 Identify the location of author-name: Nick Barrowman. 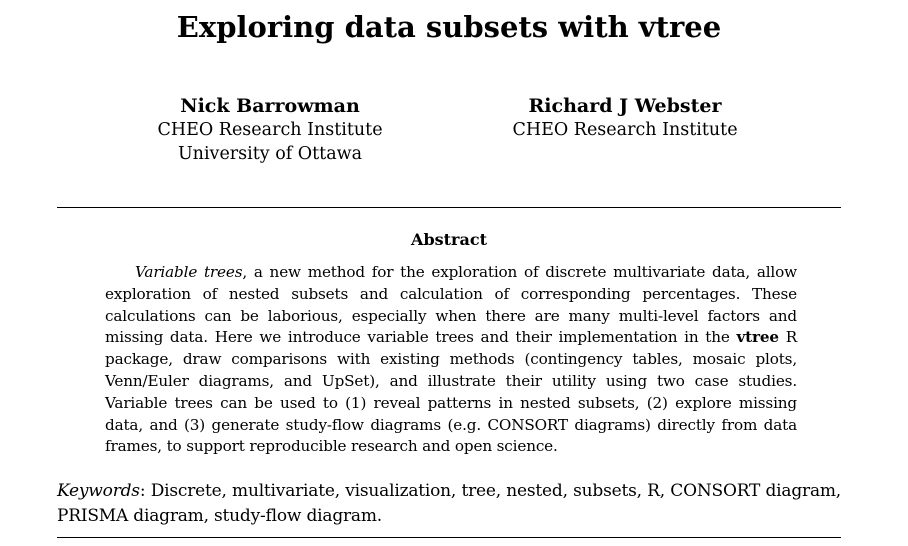
(270, 106).